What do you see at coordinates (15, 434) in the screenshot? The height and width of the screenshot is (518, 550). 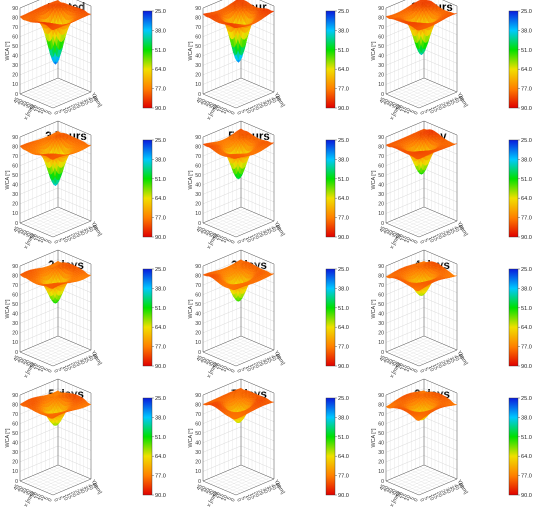 I see `z-tick-label: 50` at bounding box center [15, 434].